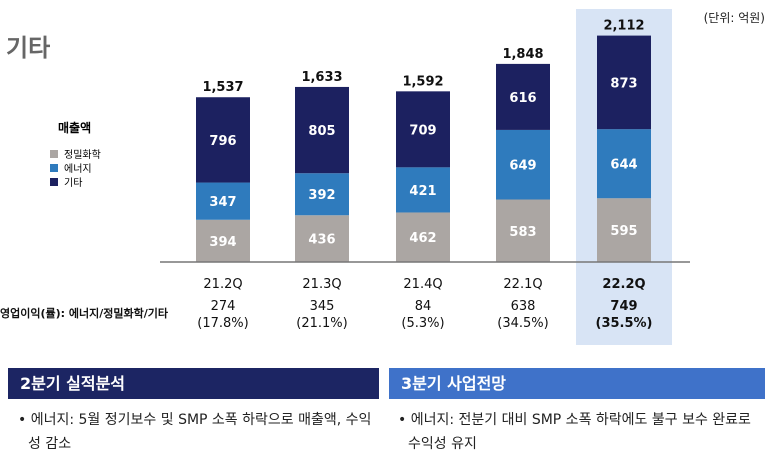  Describe the element at coordinates (321, 284) in the screenshot. I see `category-label: 21.3Q` at that location.